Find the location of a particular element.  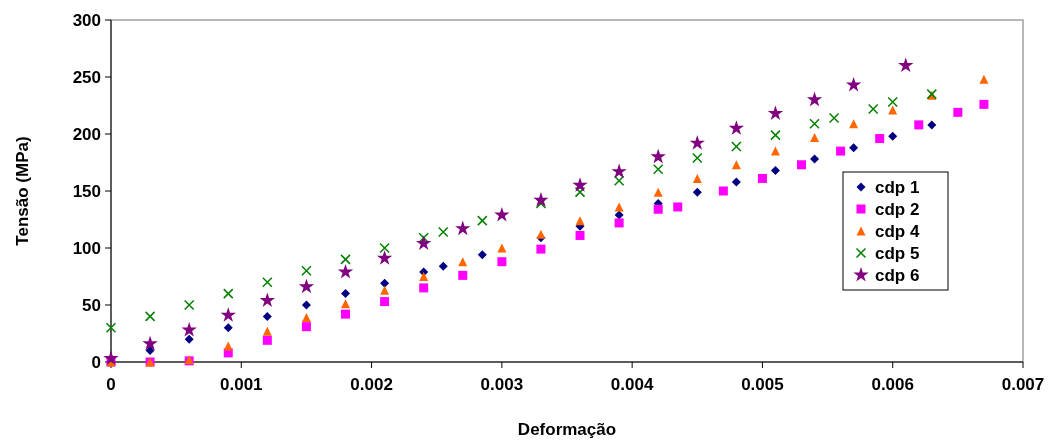

legend-label: cdp 6 is located at coordinates (897, 275).